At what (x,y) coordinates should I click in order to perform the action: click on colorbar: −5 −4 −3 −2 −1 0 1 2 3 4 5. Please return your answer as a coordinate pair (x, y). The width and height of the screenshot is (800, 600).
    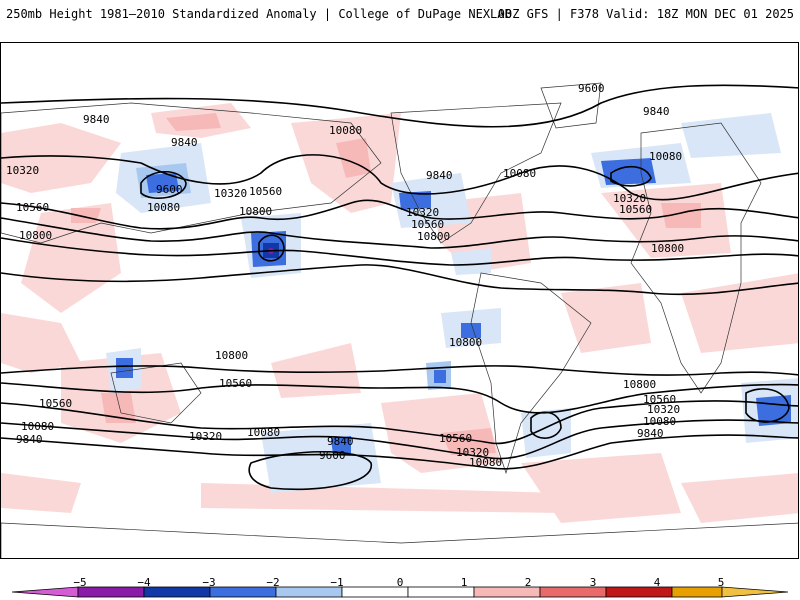
    Looking at the image, I should click on (400, 582).